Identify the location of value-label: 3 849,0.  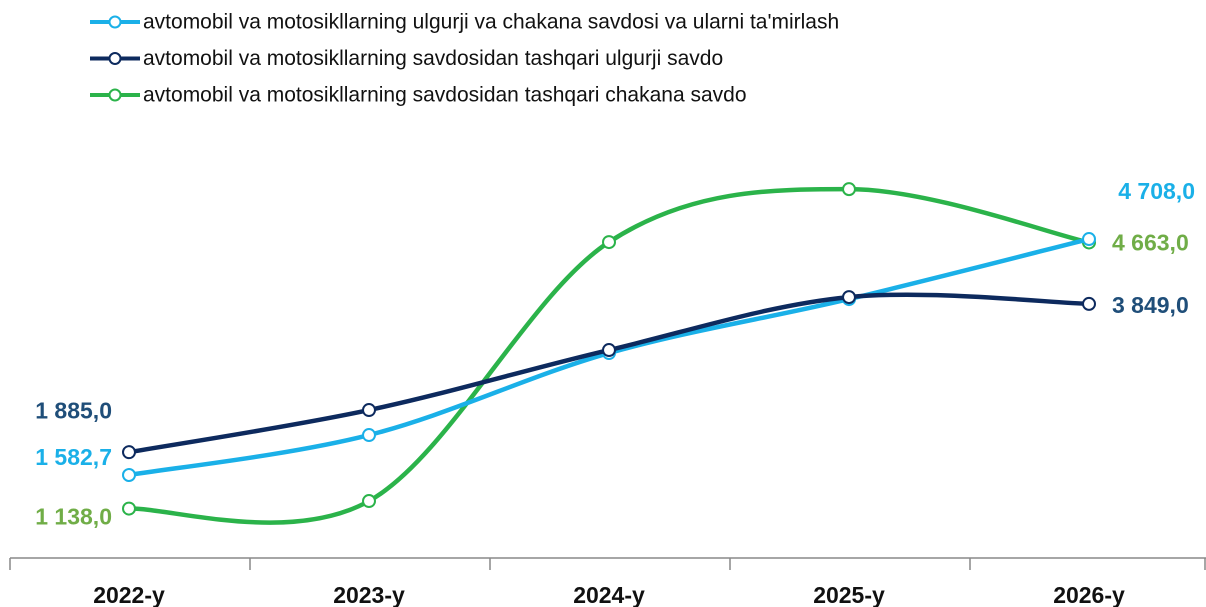
(1150, 305).